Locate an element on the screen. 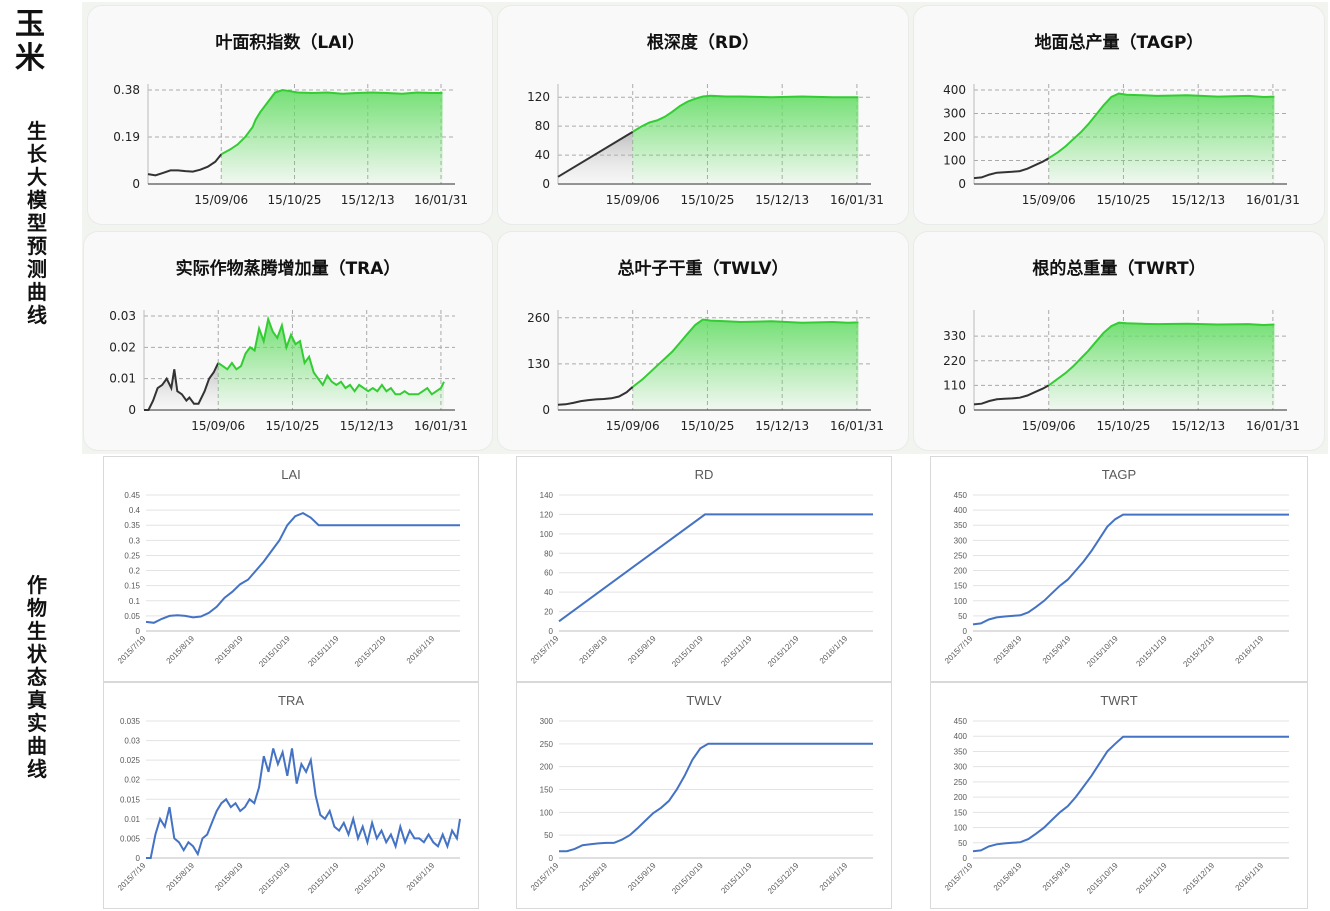 The height and width of the screenshot is (911, 1330). y-tick-label: 0.1 is located at coordinates (135, 601).